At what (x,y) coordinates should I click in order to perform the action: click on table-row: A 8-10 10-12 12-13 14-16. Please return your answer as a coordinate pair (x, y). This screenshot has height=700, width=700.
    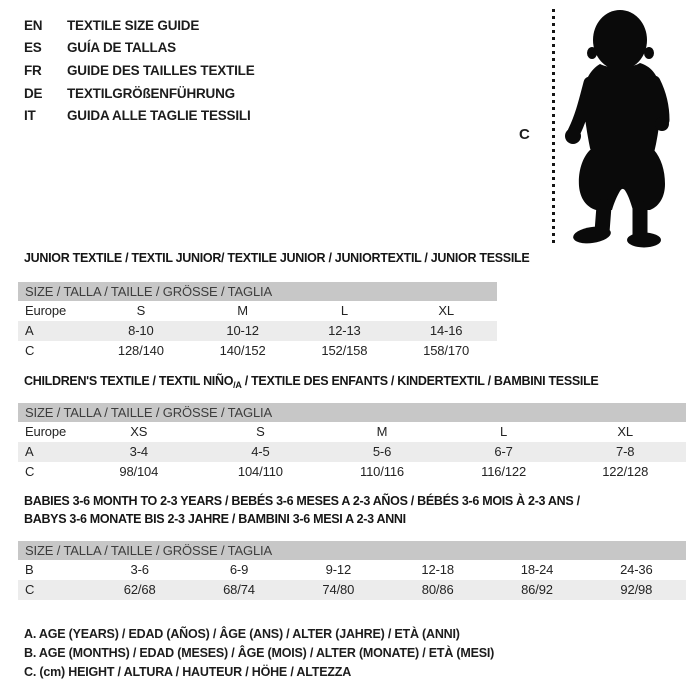
    Looking at the image, I should click on (257, 331).